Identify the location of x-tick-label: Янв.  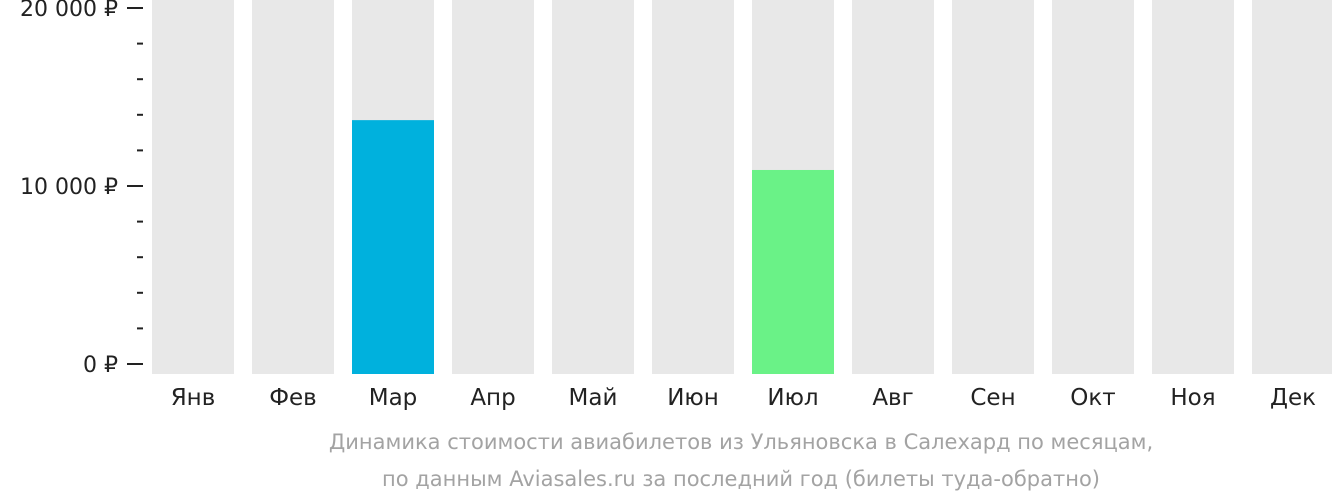
(193, 398).